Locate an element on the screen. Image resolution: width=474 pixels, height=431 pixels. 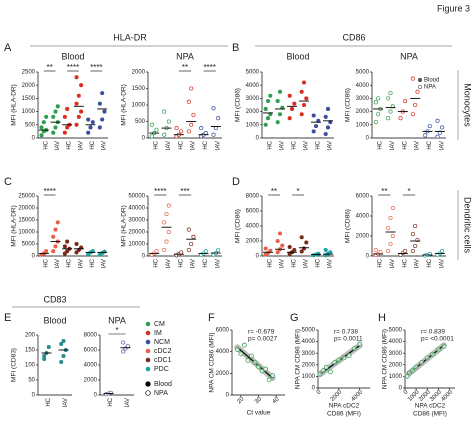
marker-header: HLA-DR is located at coordinates (130, 37).